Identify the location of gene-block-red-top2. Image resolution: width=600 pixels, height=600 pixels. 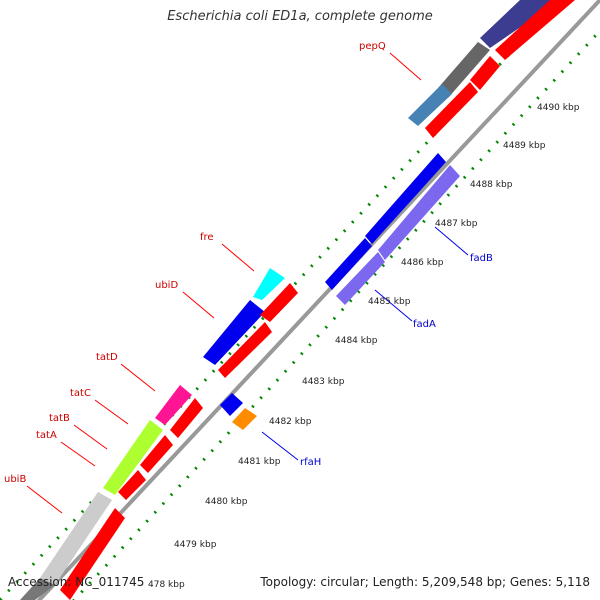
(485, 73).